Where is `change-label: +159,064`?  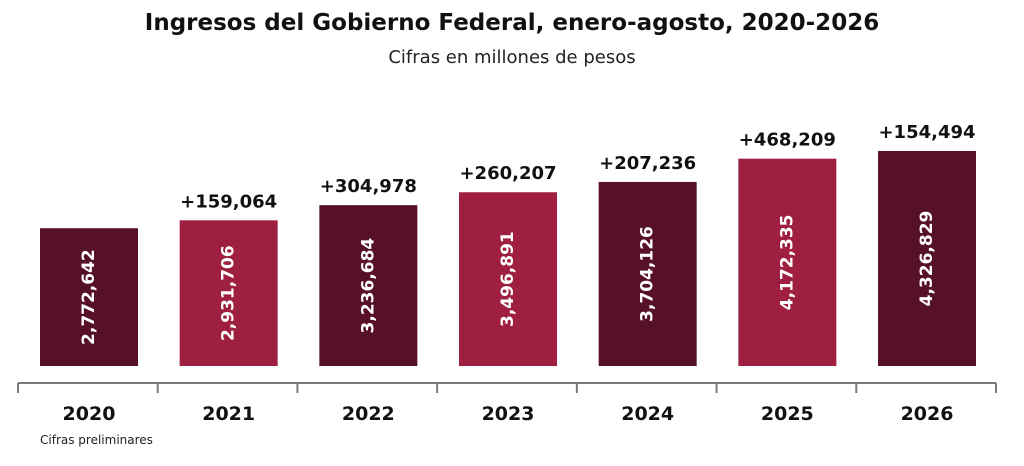 change-label: +159,064 is located at coordinates (228, 201).